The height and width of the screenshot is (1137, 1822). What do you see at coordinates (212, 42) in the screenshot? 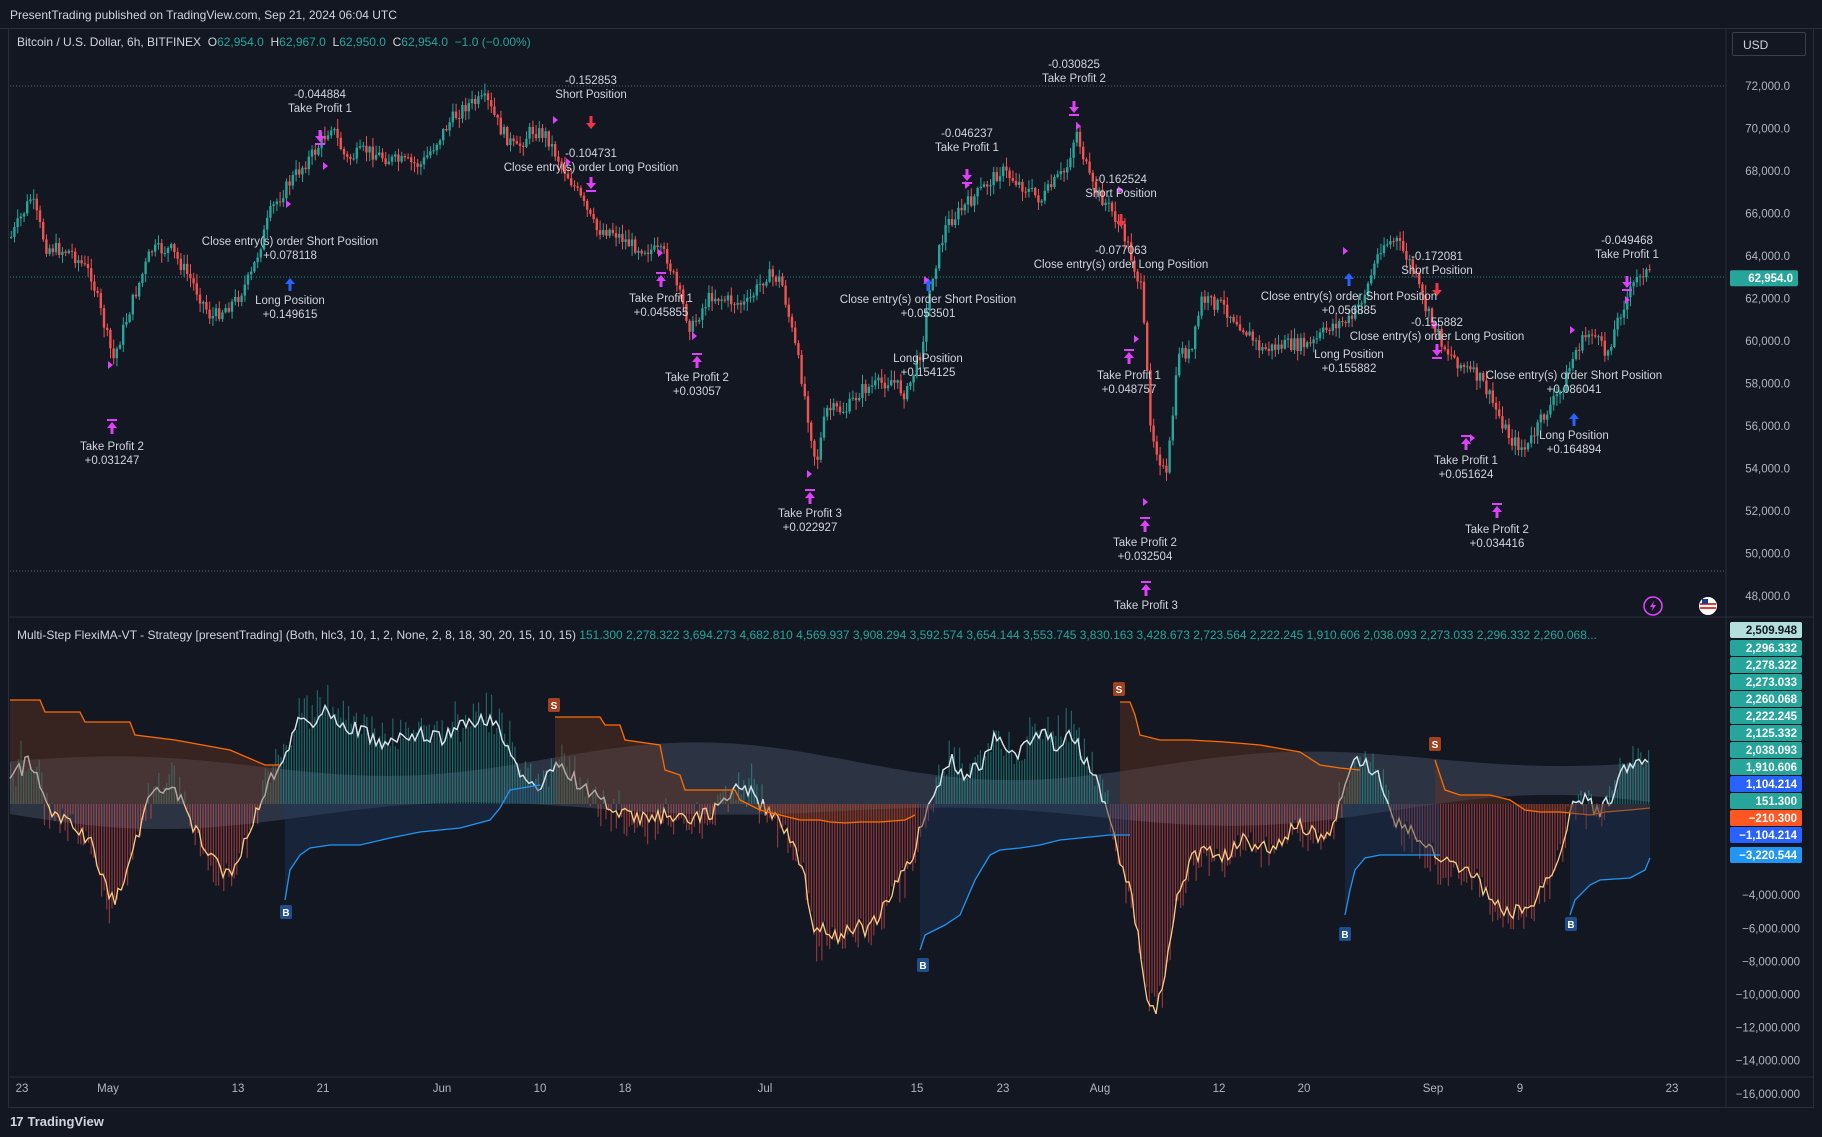
I see `open-label: O` at bounding box center [212, 42].